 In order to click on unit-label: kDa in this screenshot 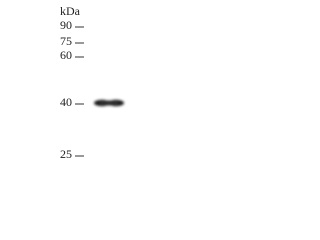, I will do `click(70, 11)`.